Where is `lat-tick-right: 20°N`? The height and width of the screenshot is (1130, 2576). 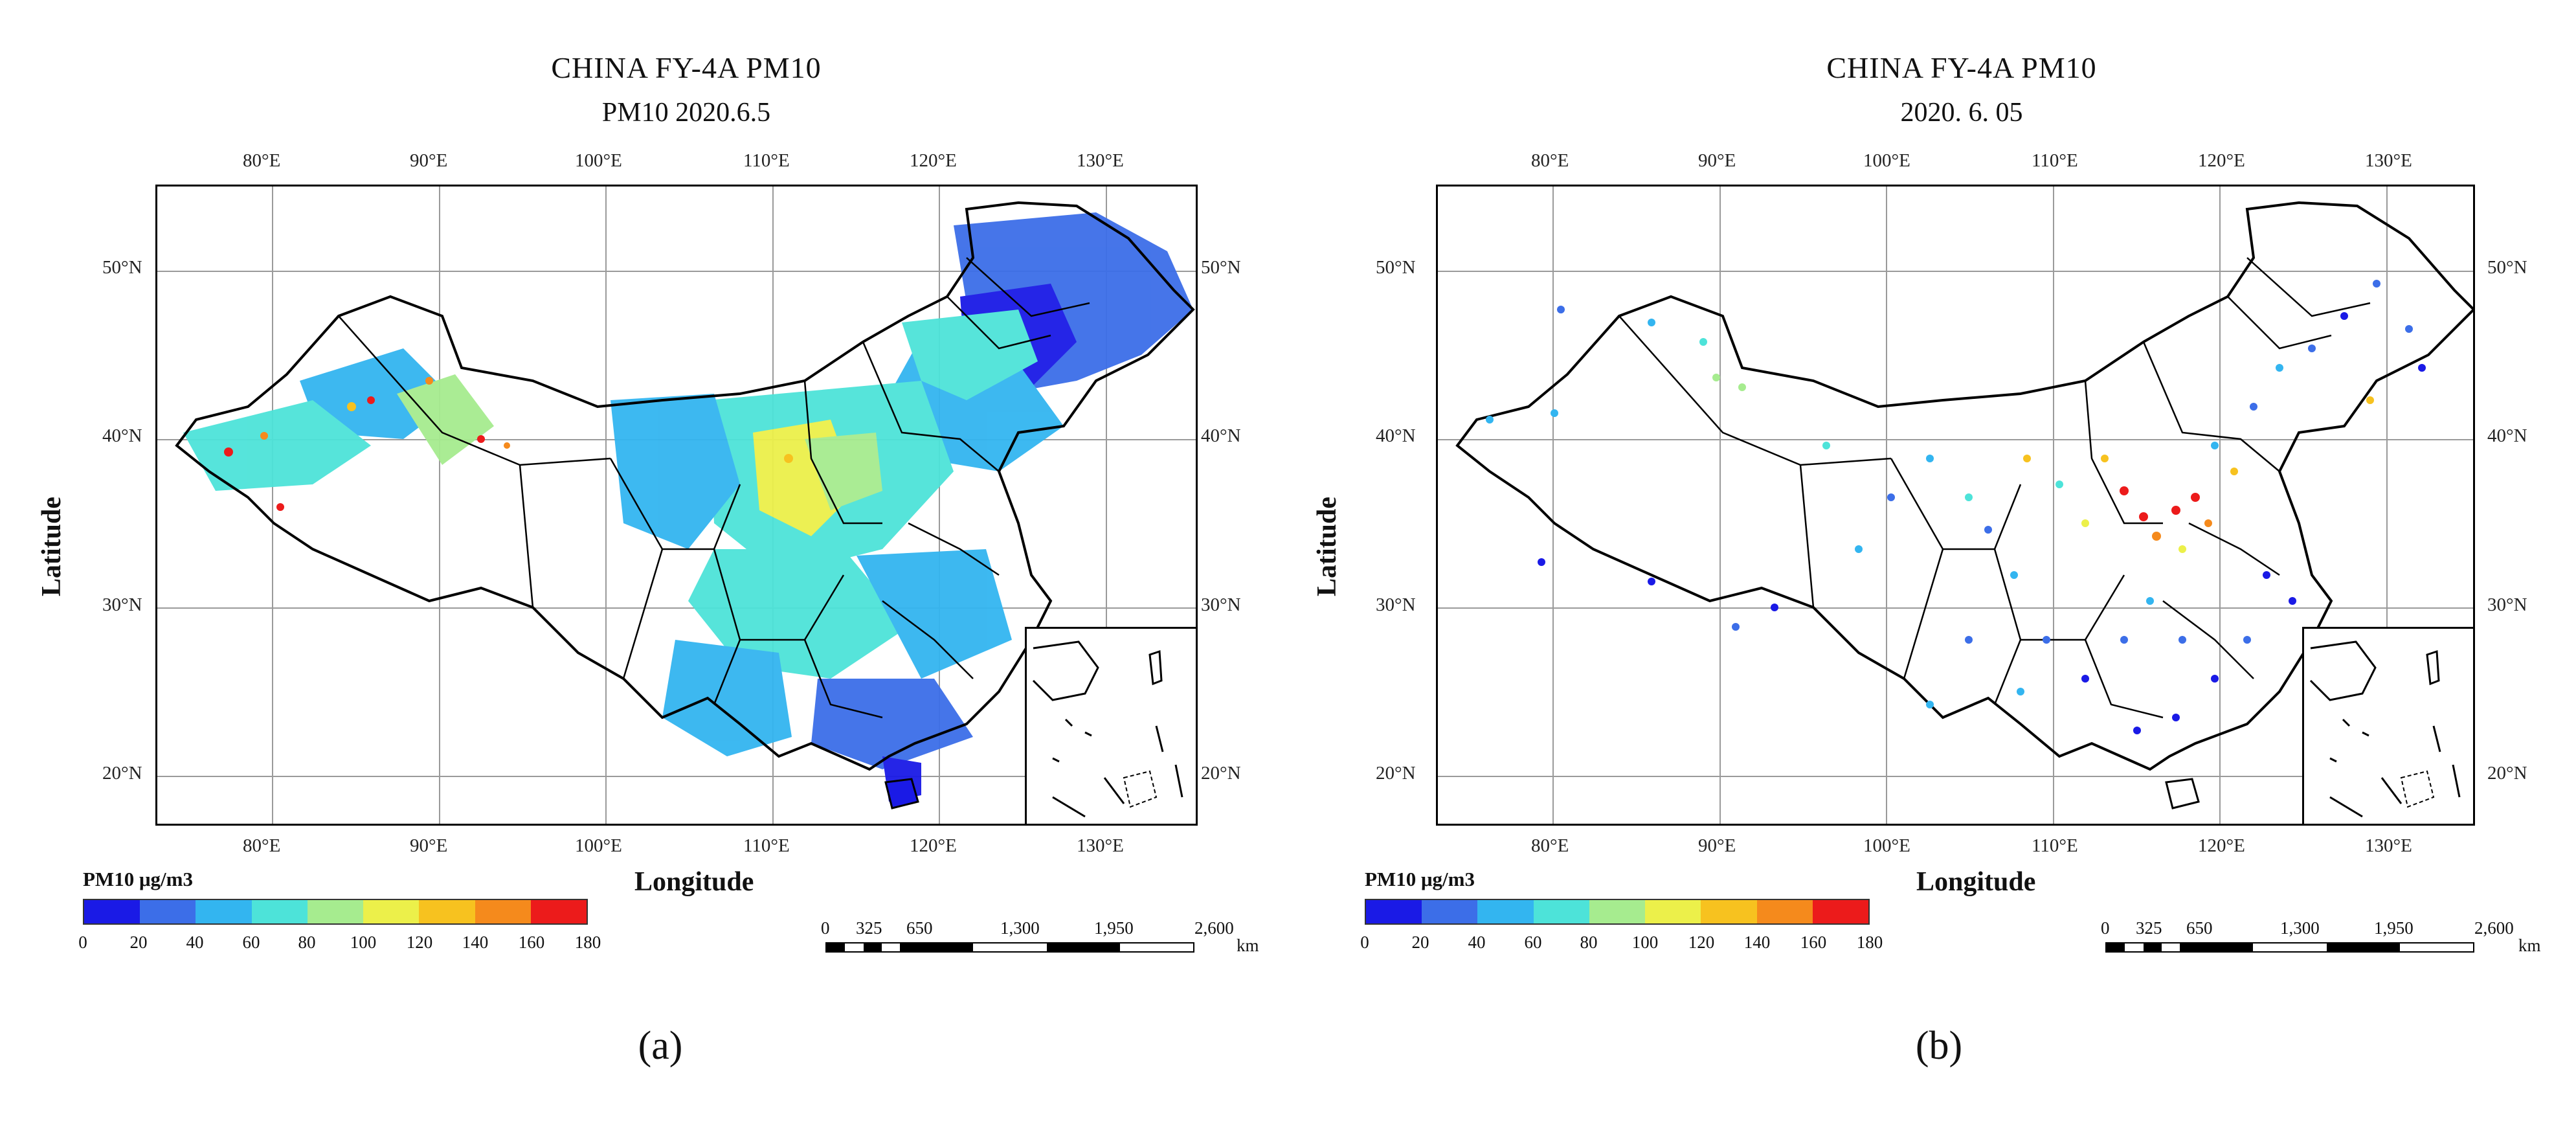 lat-tick-right: 20°N is located at coordinates (2507, 774).